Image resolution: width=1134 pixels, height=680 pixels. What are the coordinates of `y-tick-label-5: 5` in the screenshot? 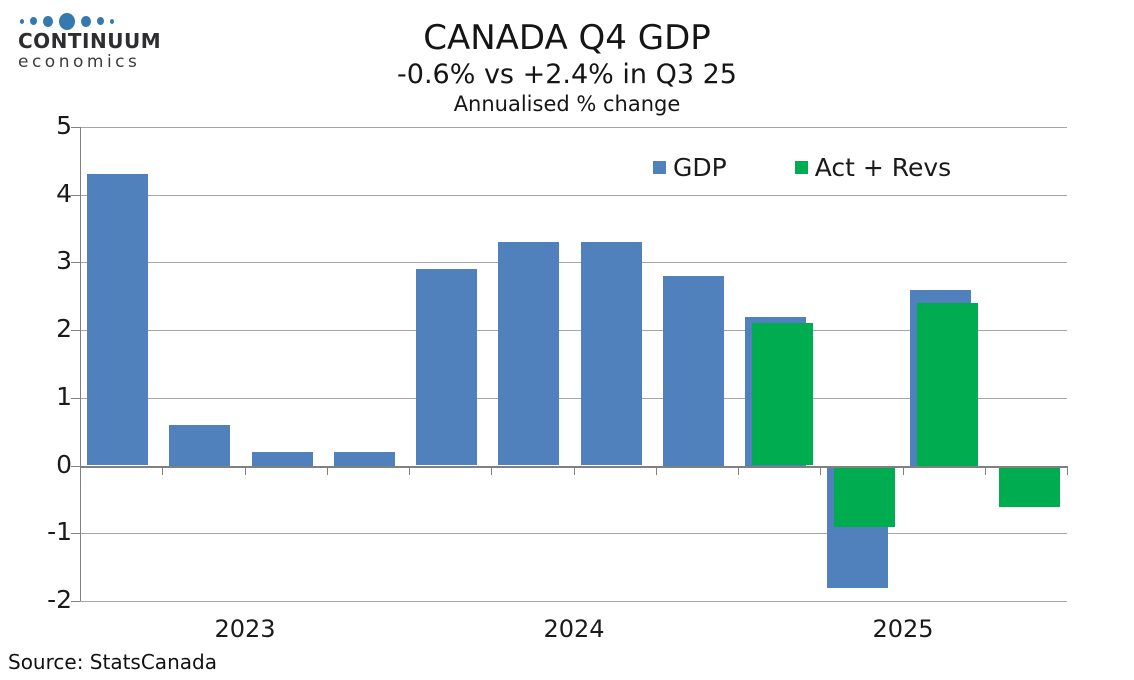 It's located at (64, 125).